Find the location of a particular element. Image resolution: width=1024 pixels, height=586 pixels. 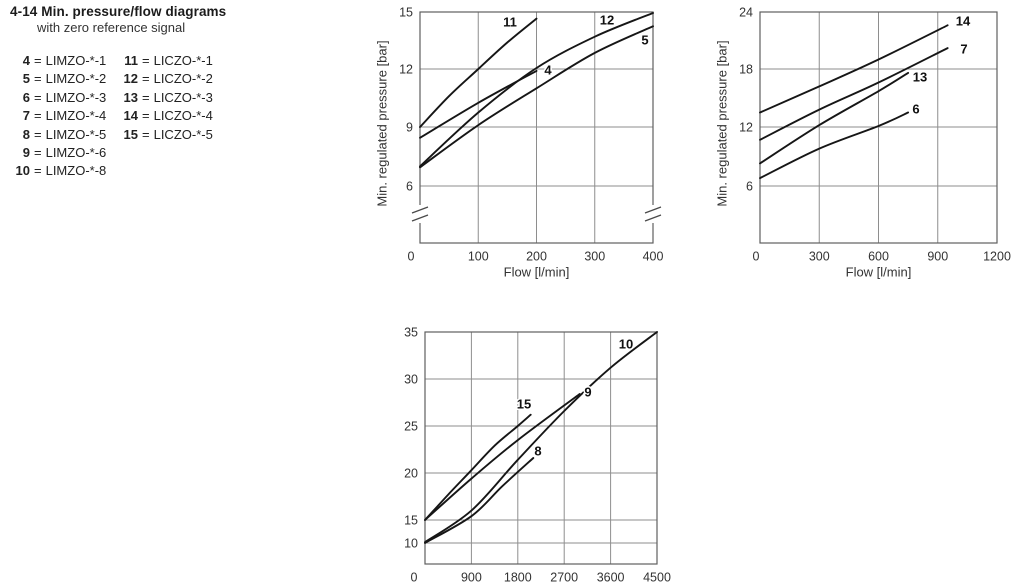

legend-entry-number: 13 is located at coordinates (130, 97).